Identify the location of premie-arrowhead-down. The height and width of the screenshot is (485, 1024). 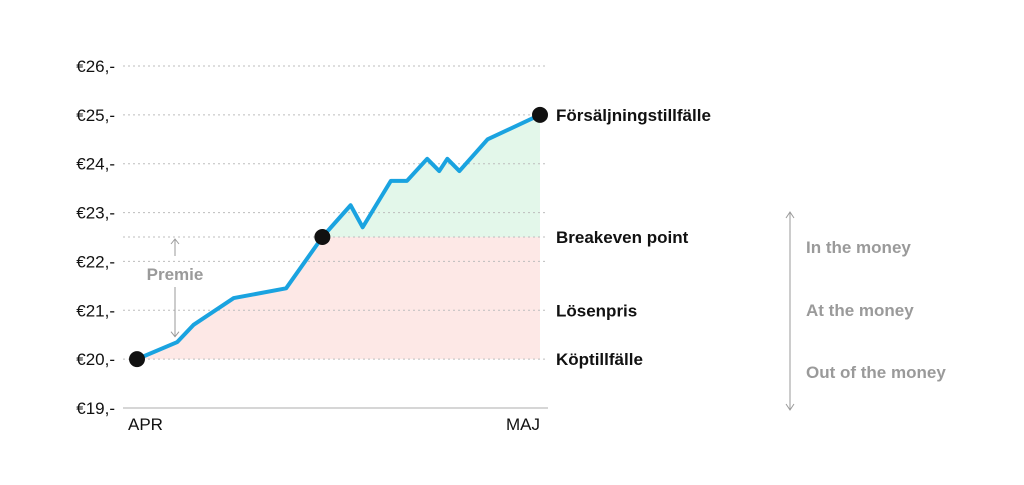
(175, 334).